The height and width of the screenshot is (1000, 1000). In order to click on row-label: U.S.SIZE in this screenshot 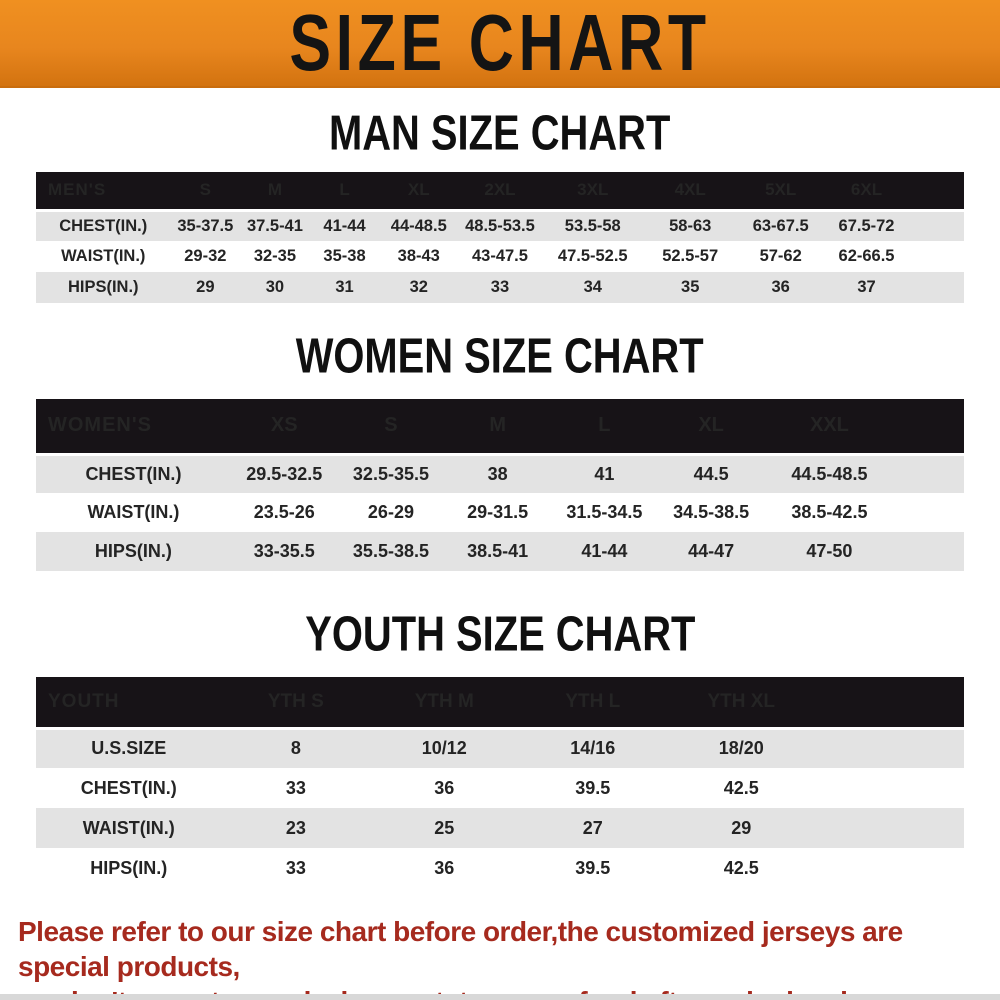, I will do `click(129, 748)`.